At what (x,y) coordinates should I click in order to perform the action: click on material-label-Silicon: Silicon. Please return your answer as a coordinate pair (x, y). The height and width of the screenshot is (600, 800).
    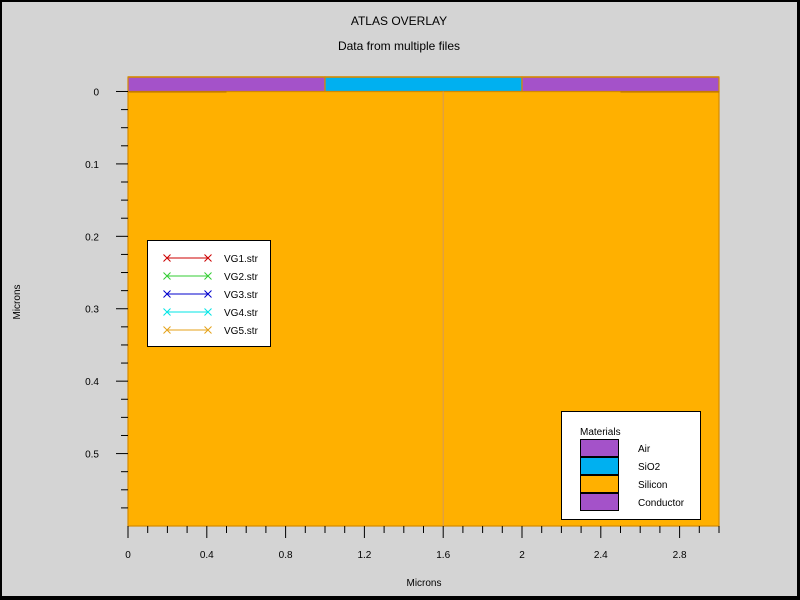
    Looking at the image, I should click on (652, 485).